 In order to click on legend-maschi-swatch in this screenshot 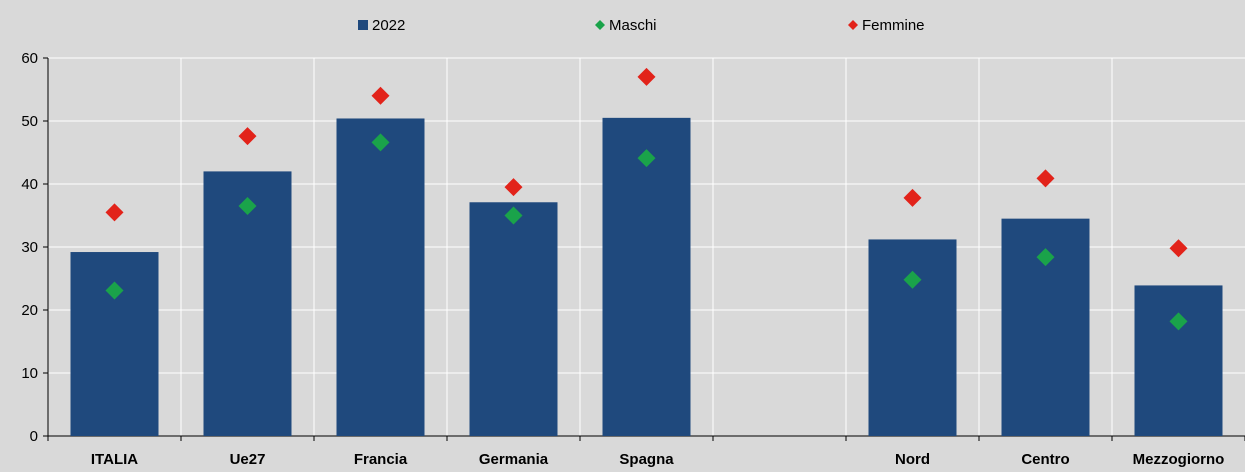, I will do `click(600, 25)`.